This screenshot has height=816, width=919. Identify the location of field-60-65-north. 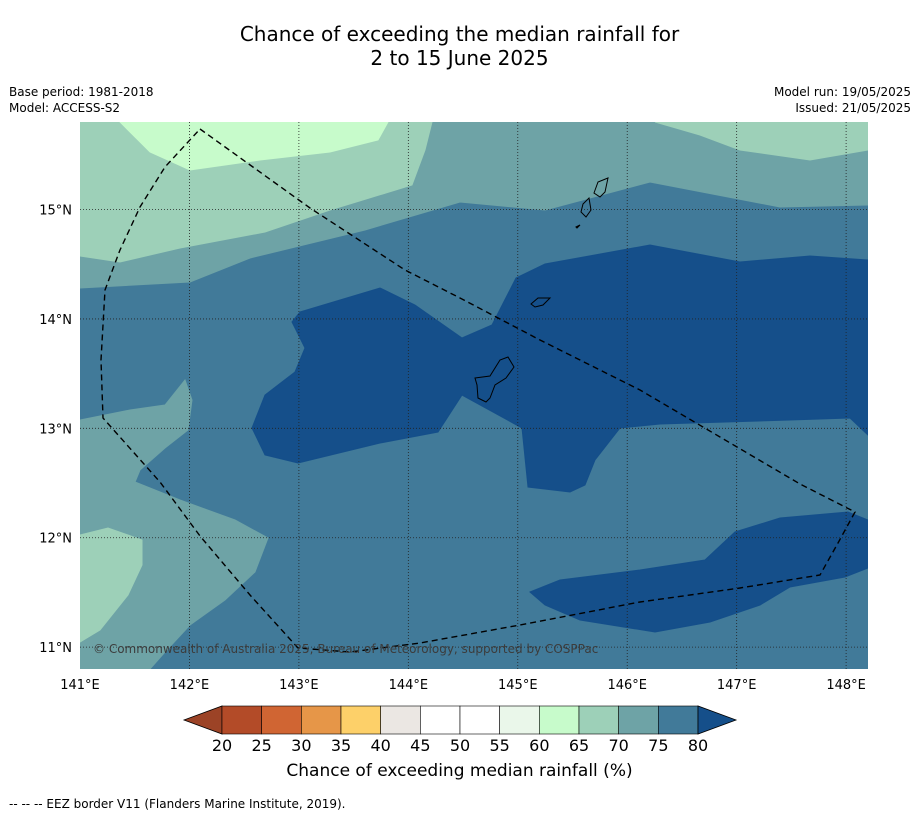
(254, 146).